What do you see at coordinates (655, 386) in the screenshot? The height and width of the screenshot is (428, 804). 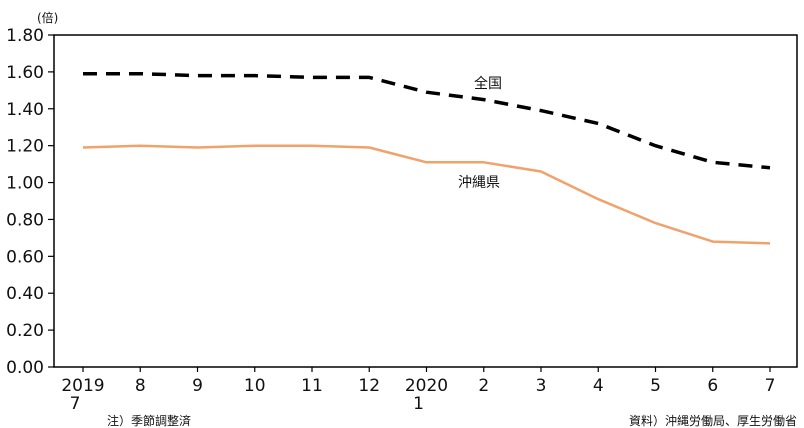 I see `x-tick-label: 5` at bounding box center [655, 386].